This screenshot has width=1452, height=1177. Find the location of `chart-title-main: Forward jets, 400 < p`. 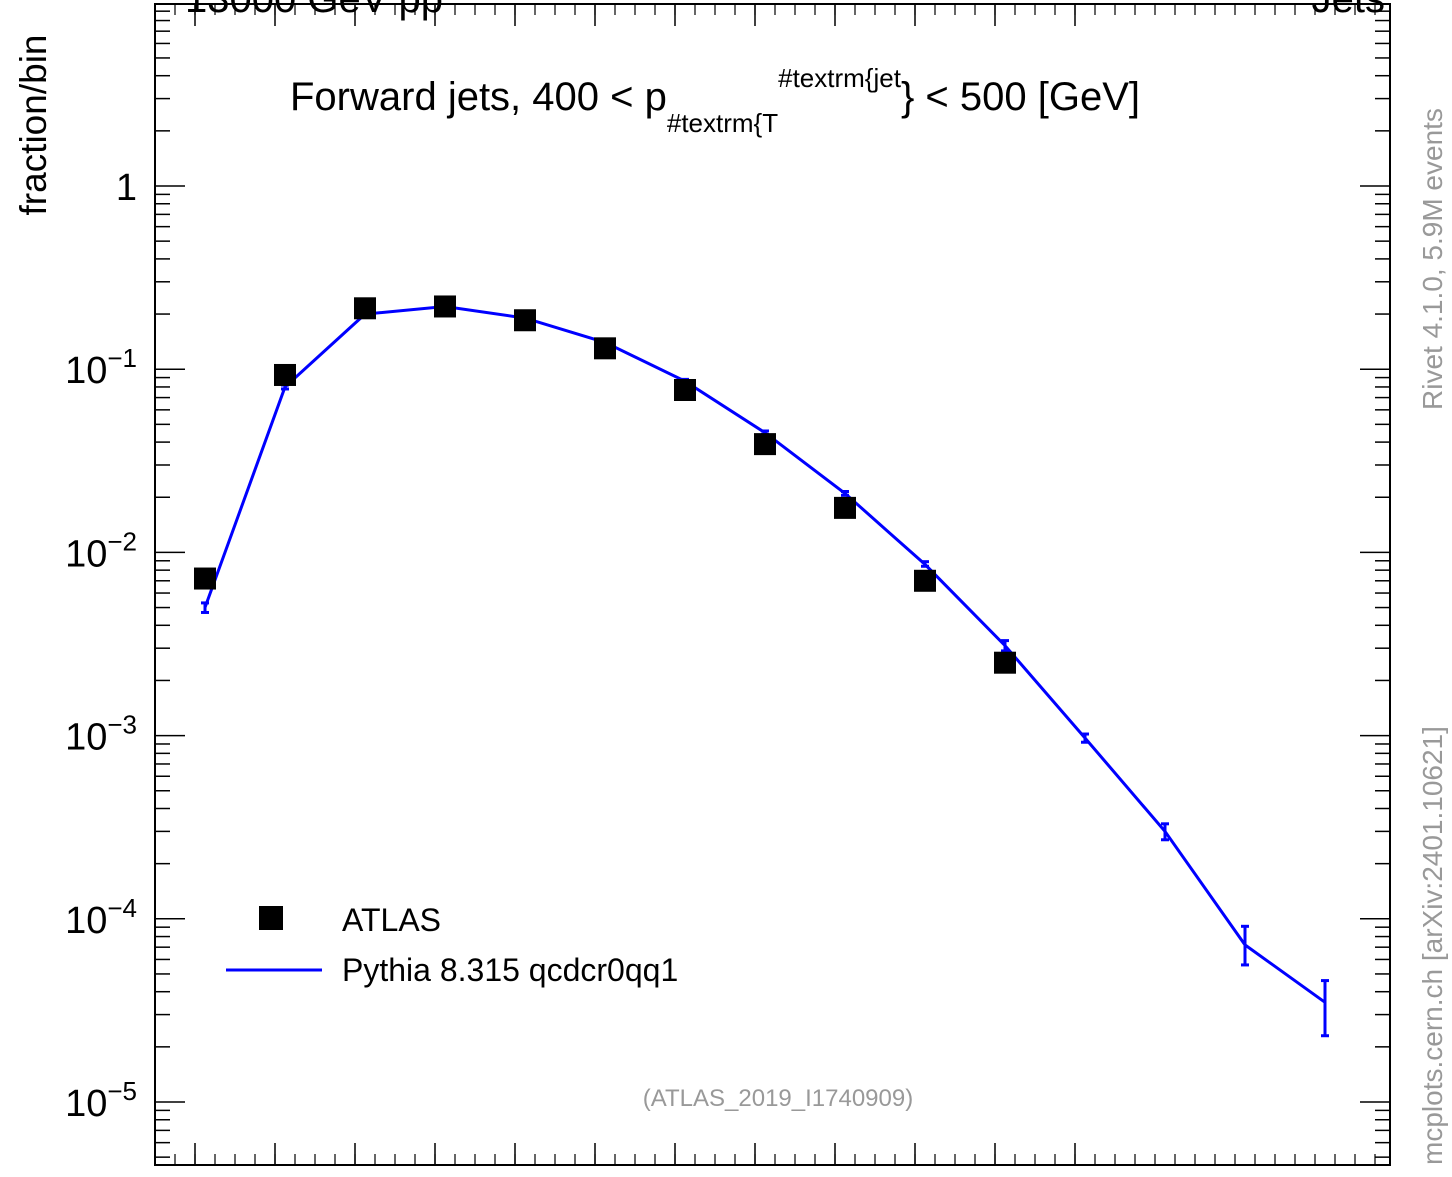

chart-title-main: Forward jets, 400 < p is located at coordinates (478, 97).